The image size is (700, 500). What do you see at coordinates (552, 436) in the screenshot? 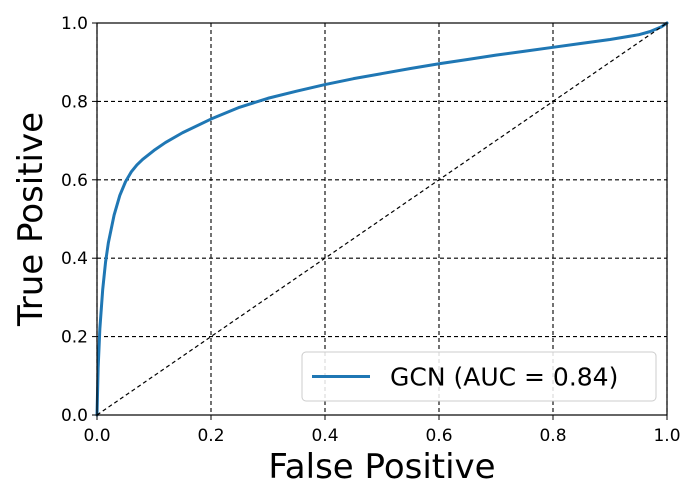
I see `x-tick-label-4: 0.8` at bounding box center [552, 436].